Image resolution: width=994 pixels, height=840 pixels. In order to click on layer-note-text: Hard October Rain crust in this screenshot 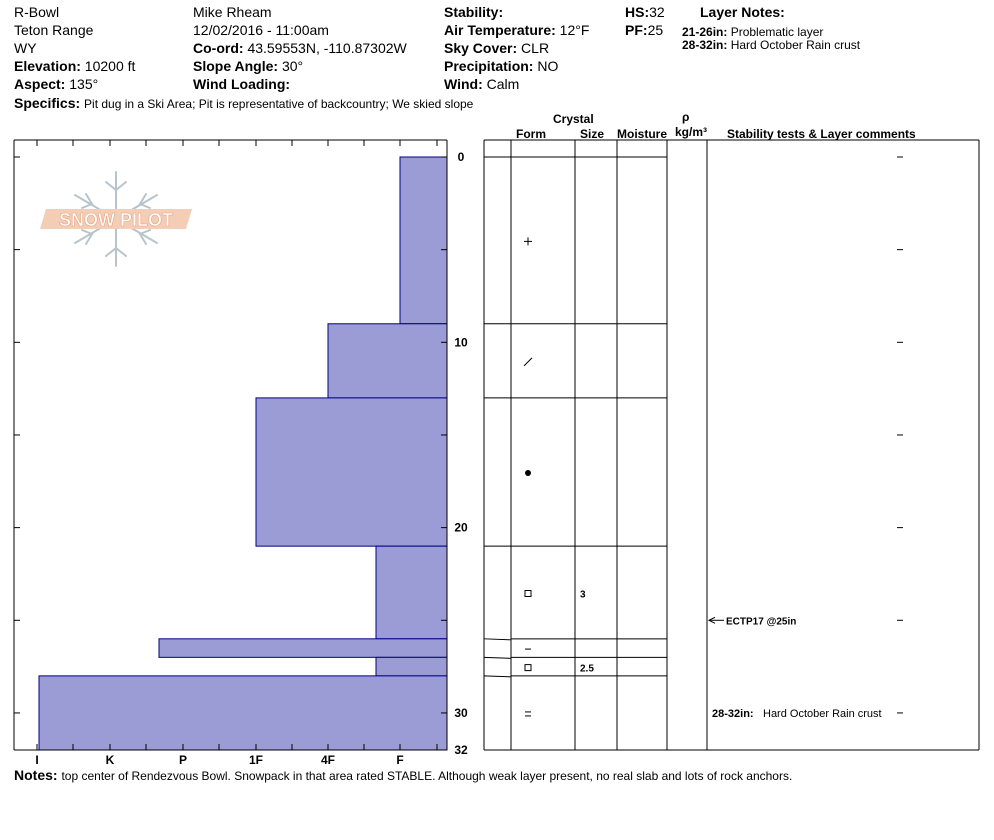, I will do `click(795, 45)`.